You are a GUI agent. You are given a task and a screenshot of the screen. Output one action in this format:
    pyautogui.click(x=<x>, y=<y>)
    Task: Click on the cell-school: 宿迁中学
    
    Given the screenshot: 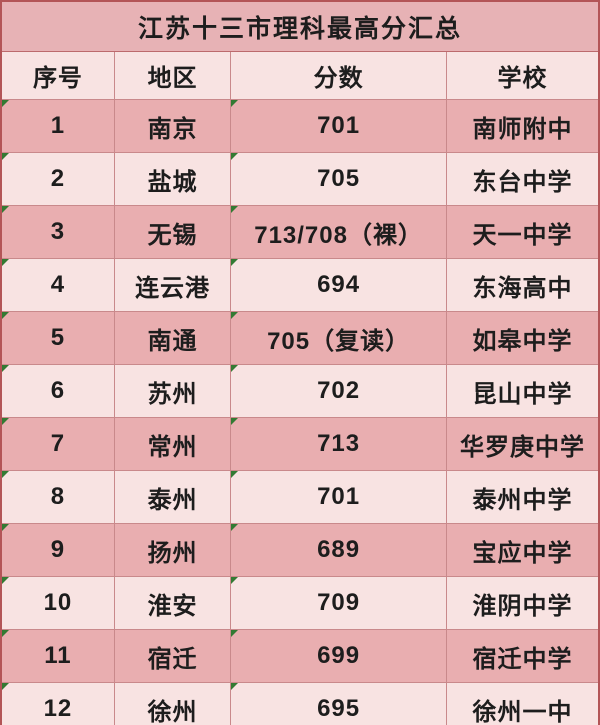 What is the action you would take?
    pyautogui.click(x=522, y=656)
    